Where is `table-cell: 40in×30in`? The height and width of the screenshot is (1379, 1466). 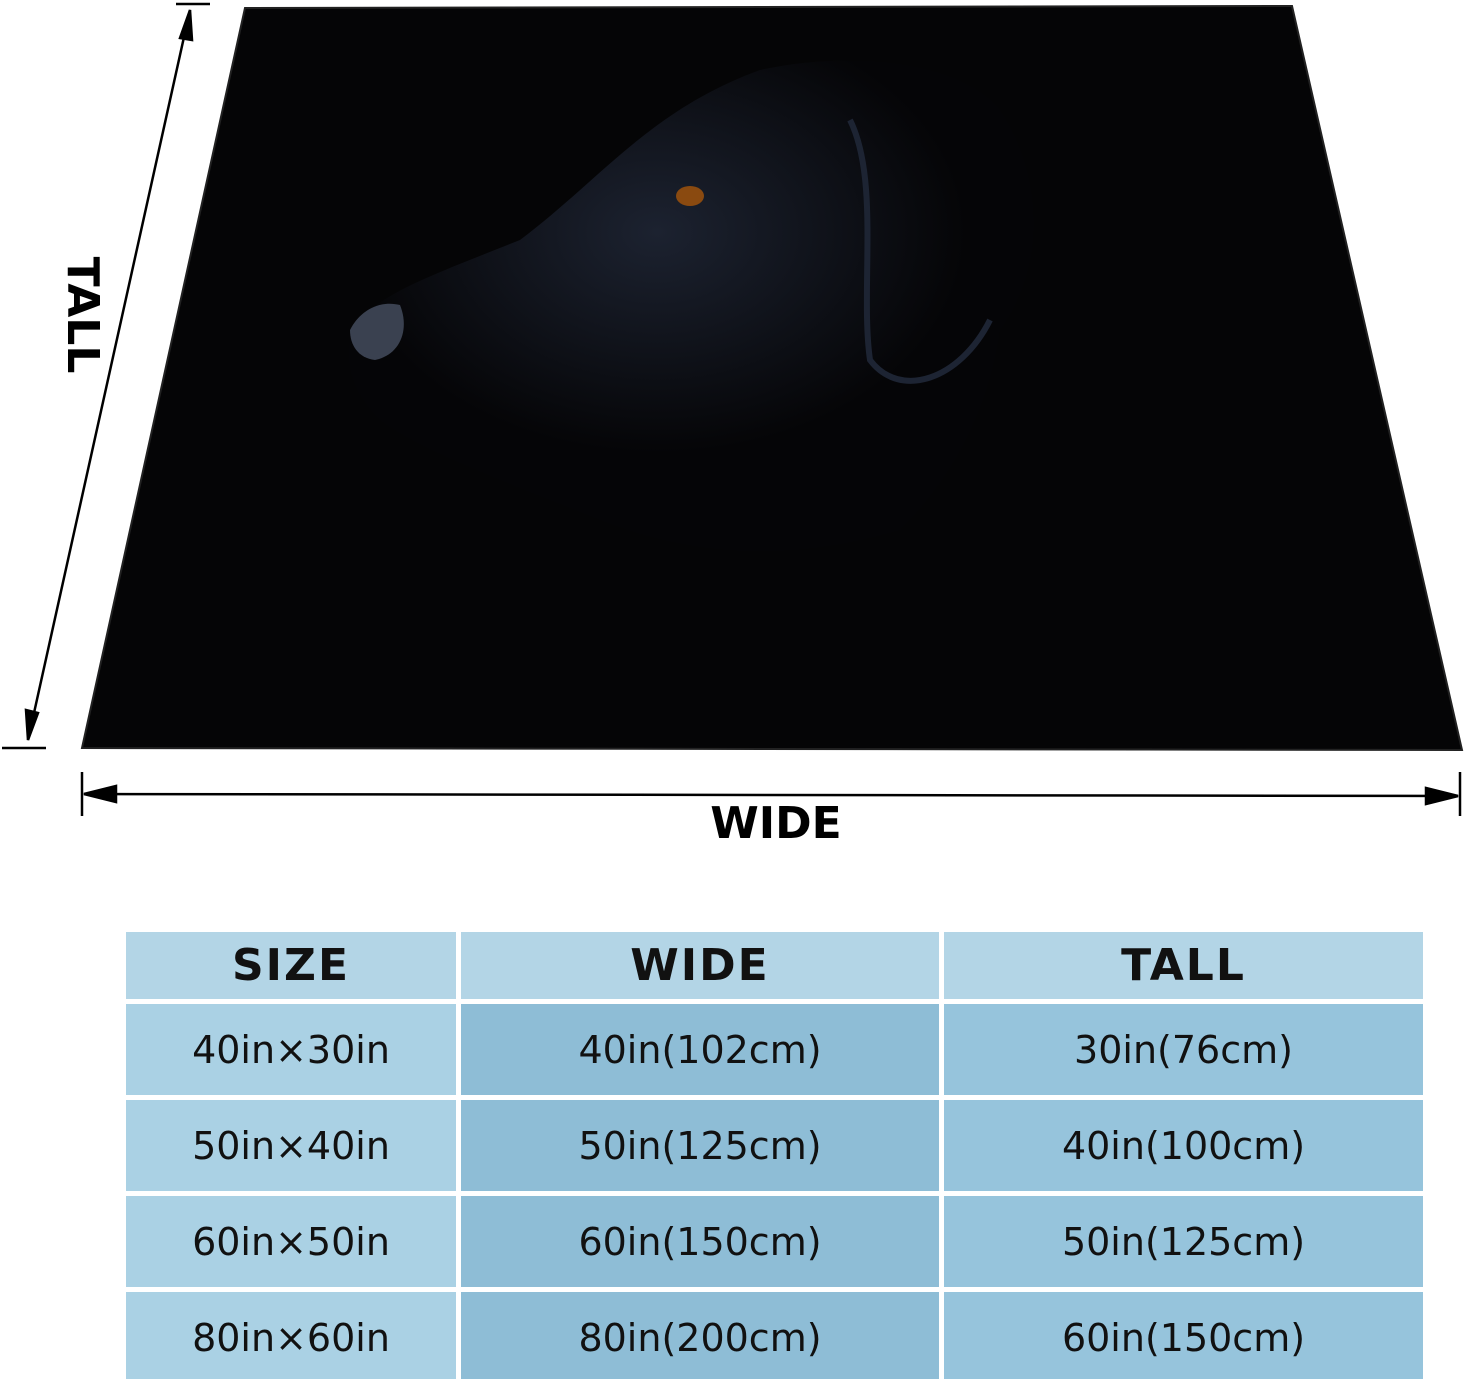 table-cell: 40in×30in is located at coordinates (291, 1049).